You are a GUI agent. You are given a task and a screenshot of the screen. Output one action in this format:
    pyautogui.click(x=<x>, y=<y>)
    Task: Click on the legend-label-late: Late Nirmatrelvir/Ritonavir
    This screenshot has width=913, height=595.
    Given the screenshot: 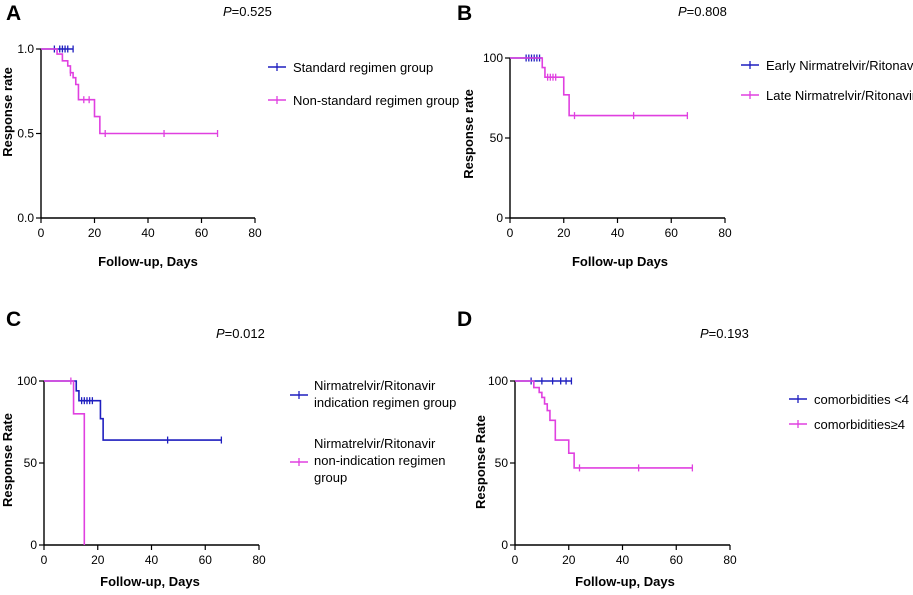 What is the action you would take?
    pyautogui.click(x=839, y=95)
    